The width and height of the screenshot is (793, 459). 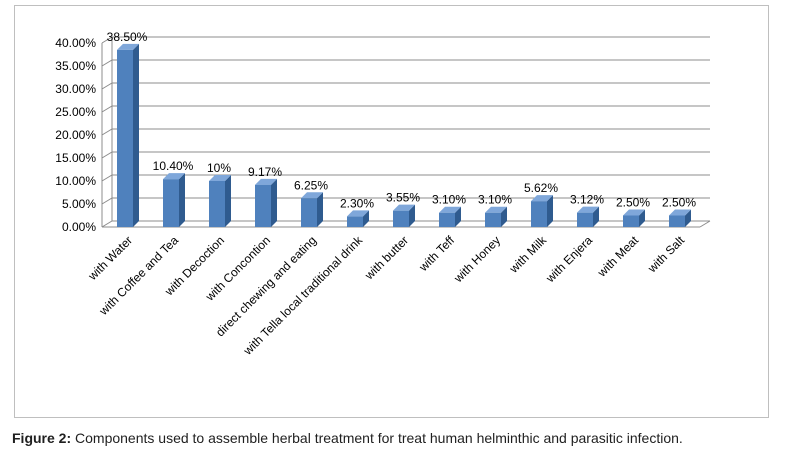 What do you see at coordinates (541, 188) in the screenshot?
I see `data-label: 5.62%` at bounding box center [541, 188].